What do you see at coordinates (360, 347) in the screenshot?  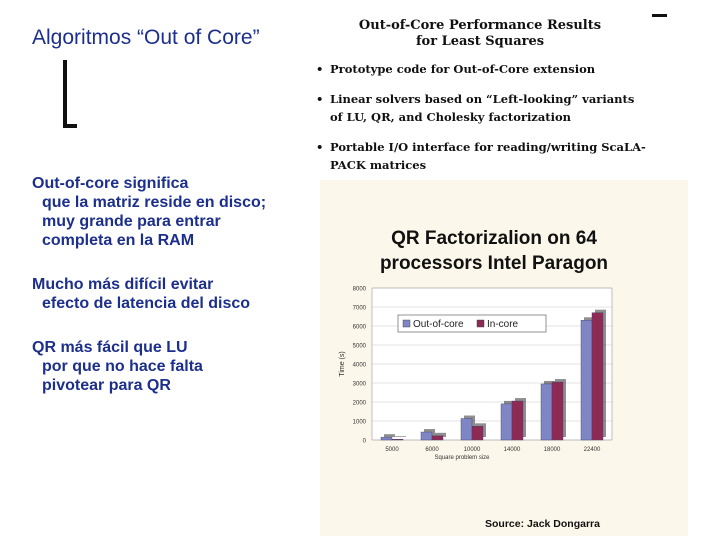 I see `y-tick-label: 5000` at bounding box center [360, 347].